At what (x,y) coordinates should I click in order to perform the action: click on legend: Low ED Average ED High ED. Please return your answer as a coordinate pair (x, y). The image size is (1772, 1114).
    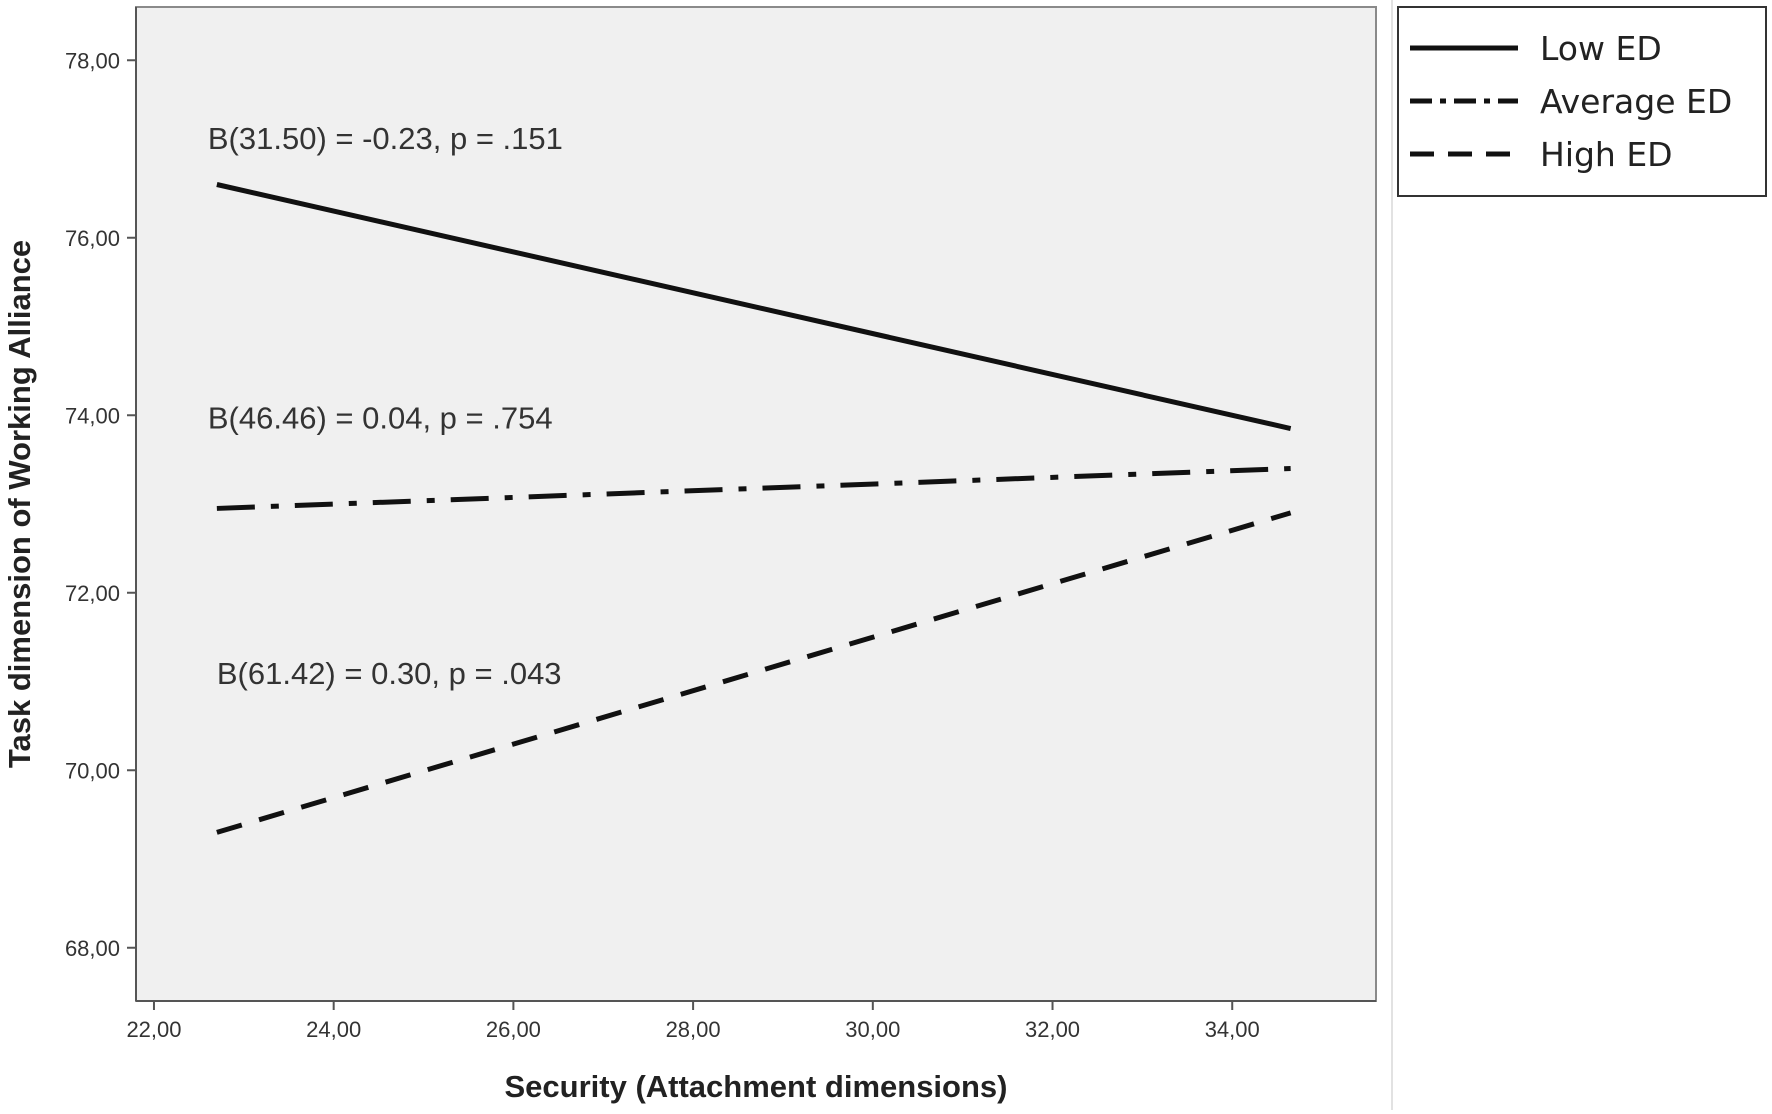
    Looking at the image, I should click on (1582, 101).